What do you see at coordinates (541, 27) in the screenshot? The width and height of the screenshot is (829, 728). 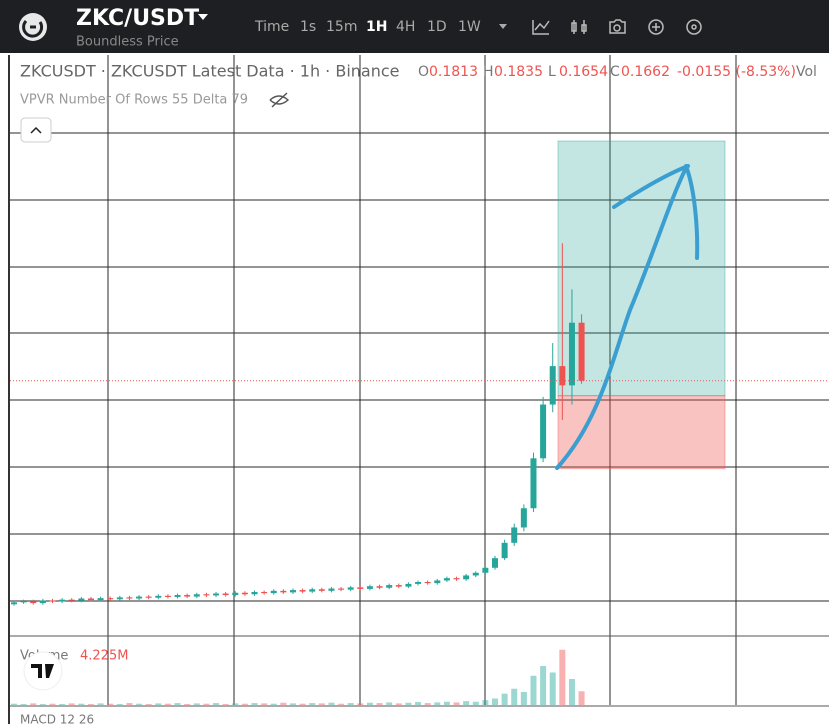 I see `indicators-icon` at bounding box center [541, 27].